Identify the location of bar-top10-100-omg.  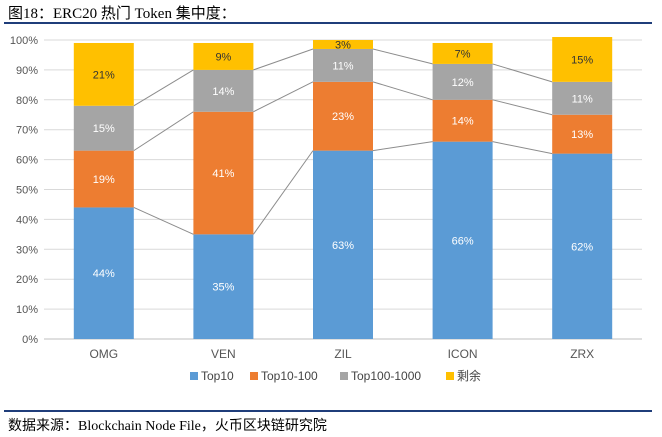
(103, 179).